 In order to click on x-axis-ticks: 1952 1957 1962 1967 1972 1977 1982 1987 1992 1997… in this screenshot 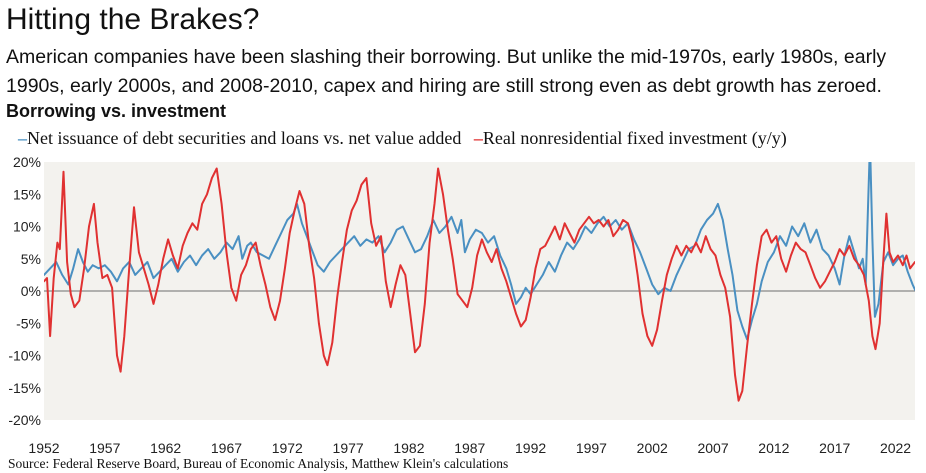, I will do `click(469, 447)`.